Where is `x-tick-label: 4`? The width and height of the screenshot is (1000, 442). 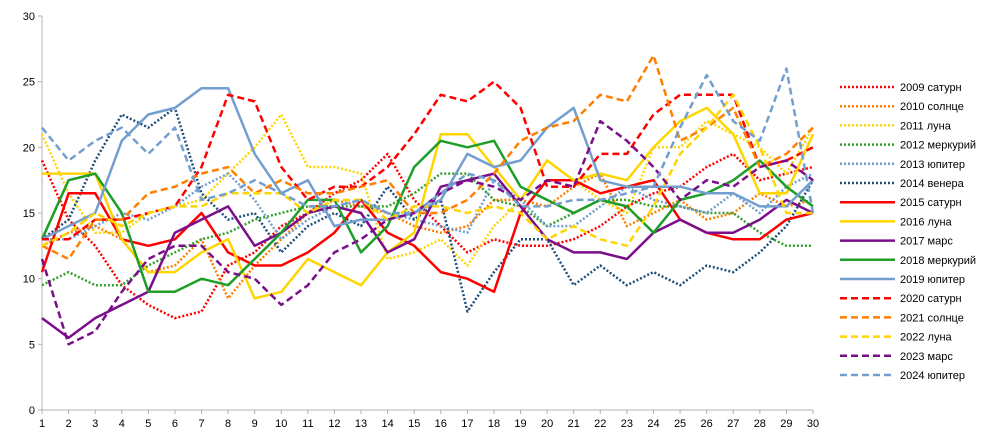 x-tick-label: 4 is located at coordinates (122, 424).